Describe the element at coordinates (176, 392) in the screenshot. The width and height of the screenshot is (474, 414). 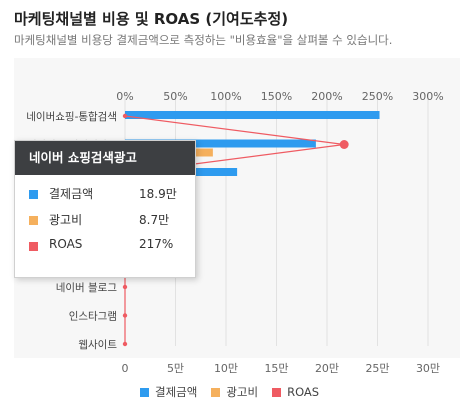
I see `legend-label: 결제금액` at that location.